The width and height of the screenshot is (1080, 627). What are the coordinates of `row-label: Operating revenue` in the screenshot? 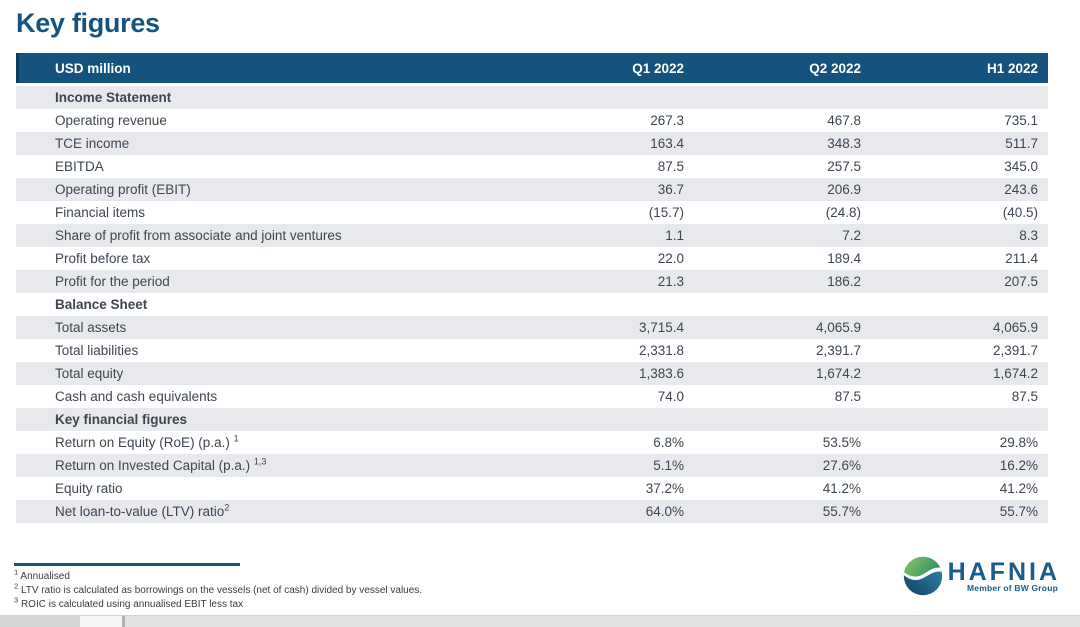 It's located at (111, 120).